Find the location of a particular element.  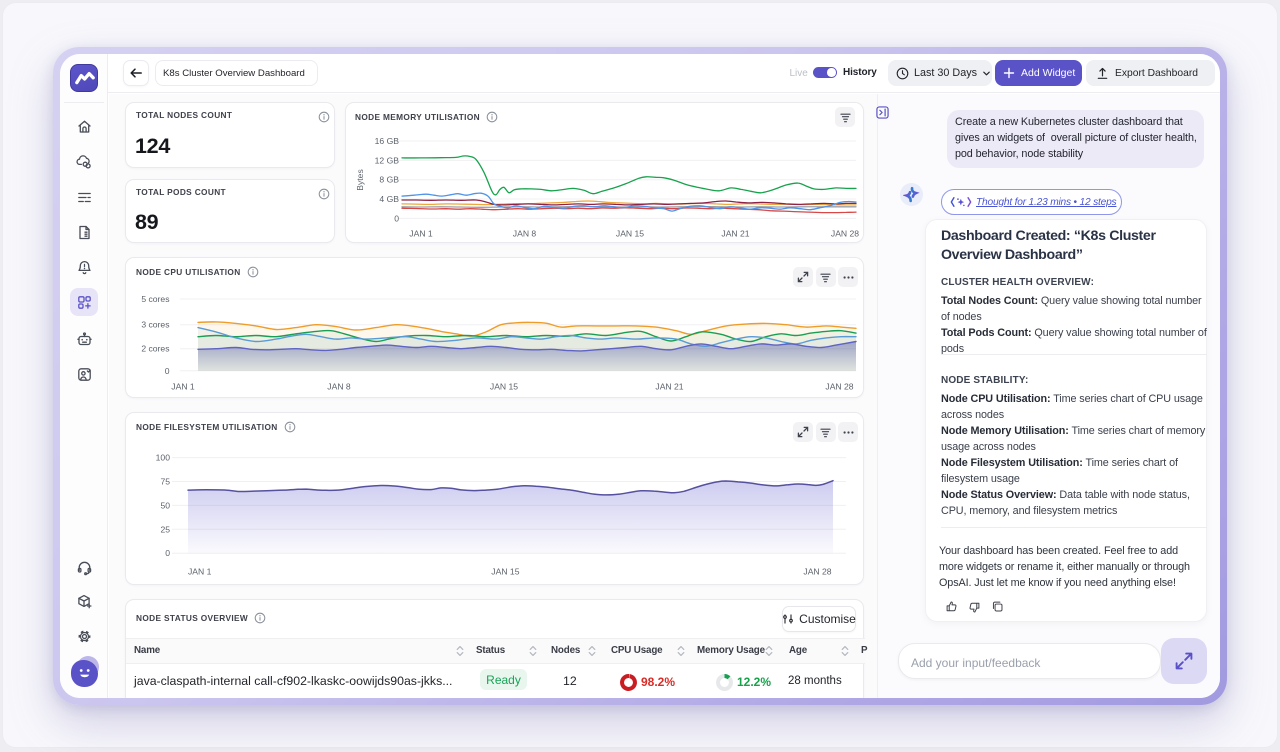

svg-text: 3 cores is located at coordinates (155, 325).